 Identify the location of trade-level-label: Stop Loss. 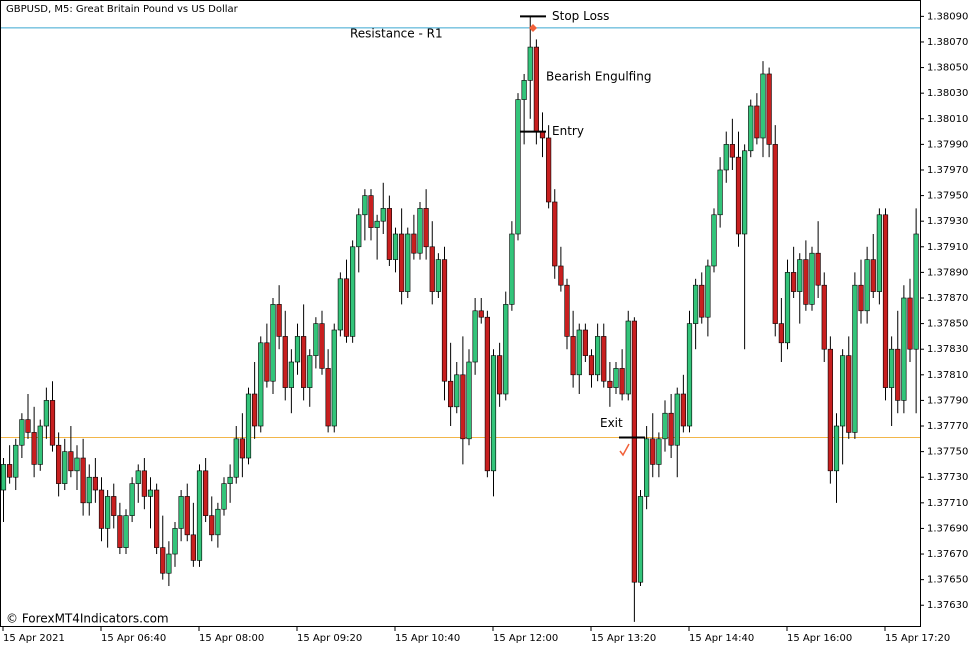
(580, 16).